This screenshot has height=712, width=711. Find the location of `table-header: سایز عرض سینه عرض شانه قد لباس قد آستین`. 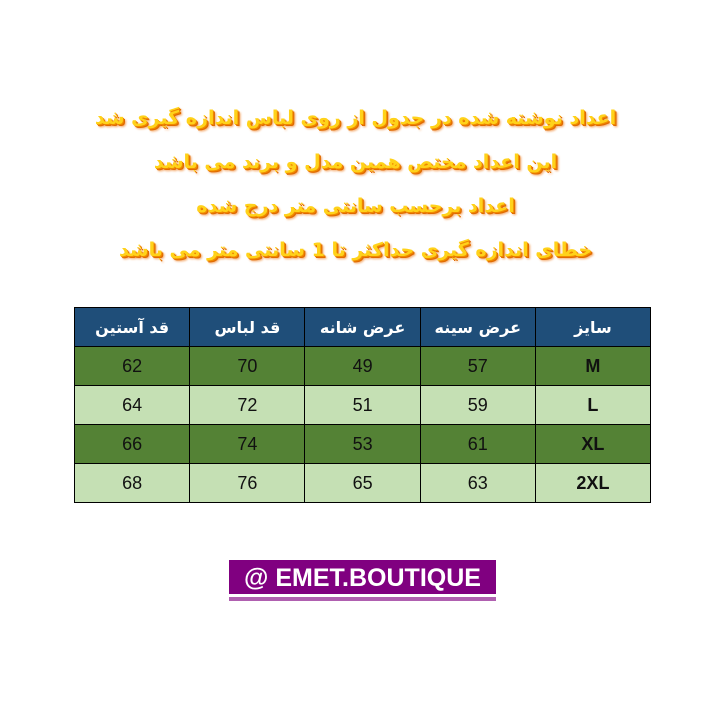

table-header: سایز عرض سینه عرض شانه قد لباس قد آستین is located at coordinates (362, 327).